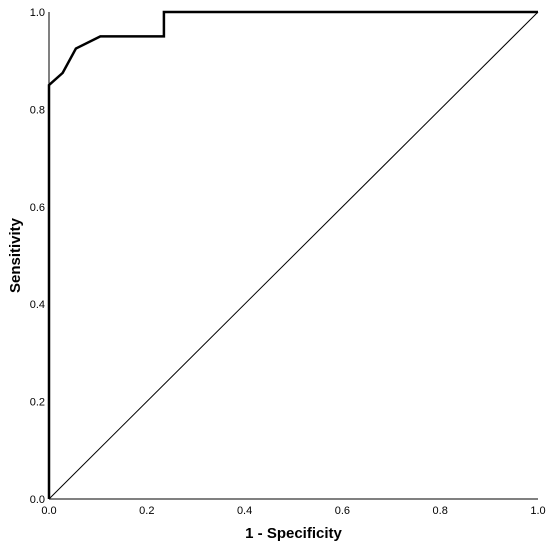 Image resolution: width=550 pixels, height=549 pixels. What do you see at coordinates (440, 511) in the screenshot?
I see `x-tick-label: 0.8` at bounding box center [440, 511].